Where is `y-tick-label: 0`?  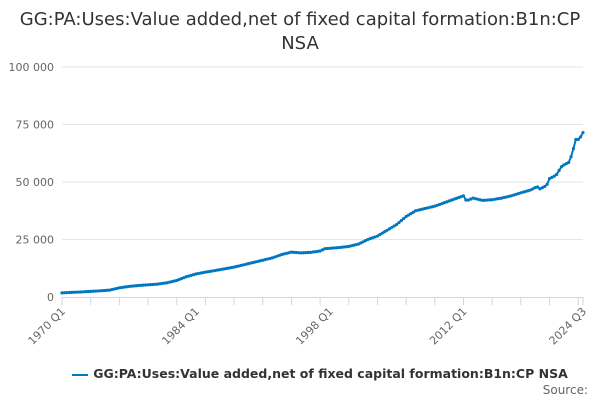 y-tick-label: 0 is located at coordinates (50, 297).